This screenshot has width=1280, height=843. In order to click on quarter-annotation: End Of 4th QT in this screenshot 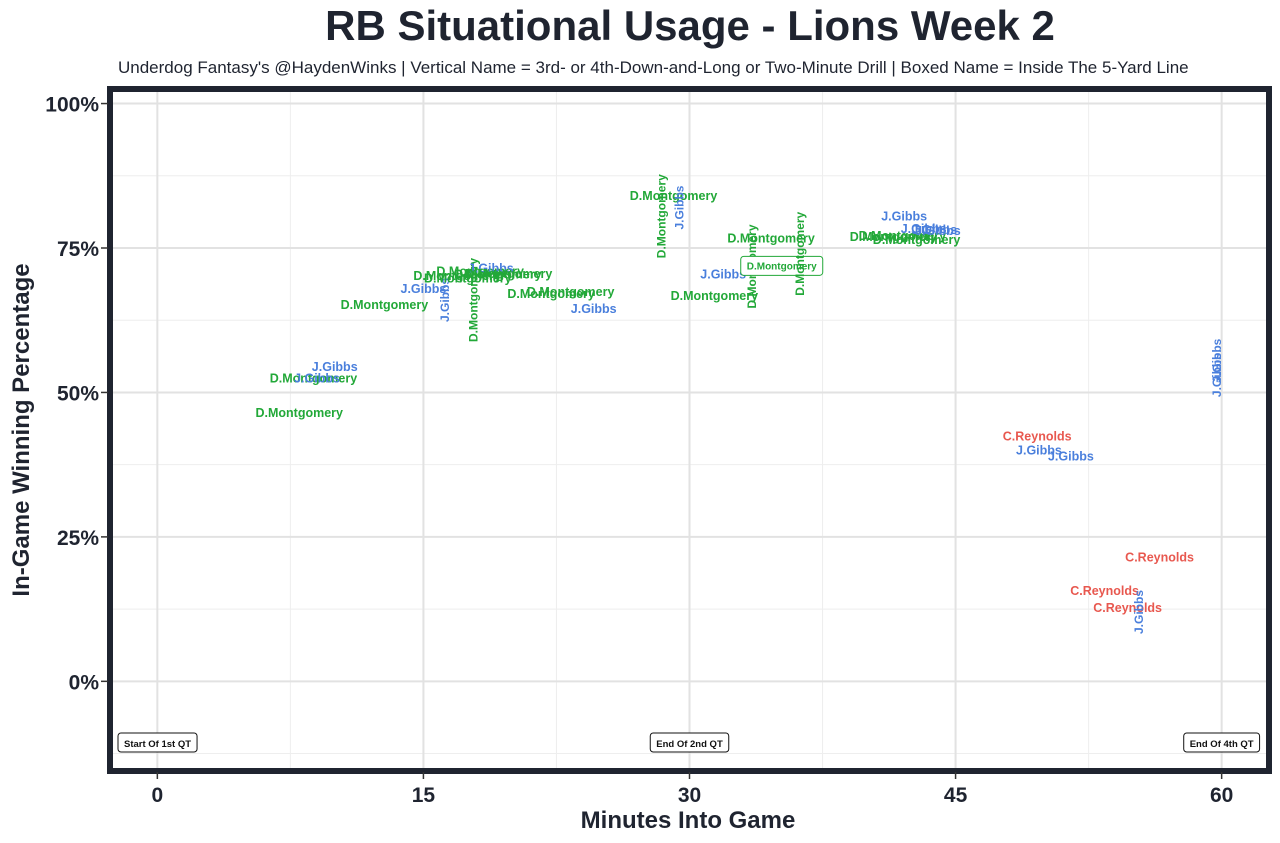, I will do `click(1222, 742)`.